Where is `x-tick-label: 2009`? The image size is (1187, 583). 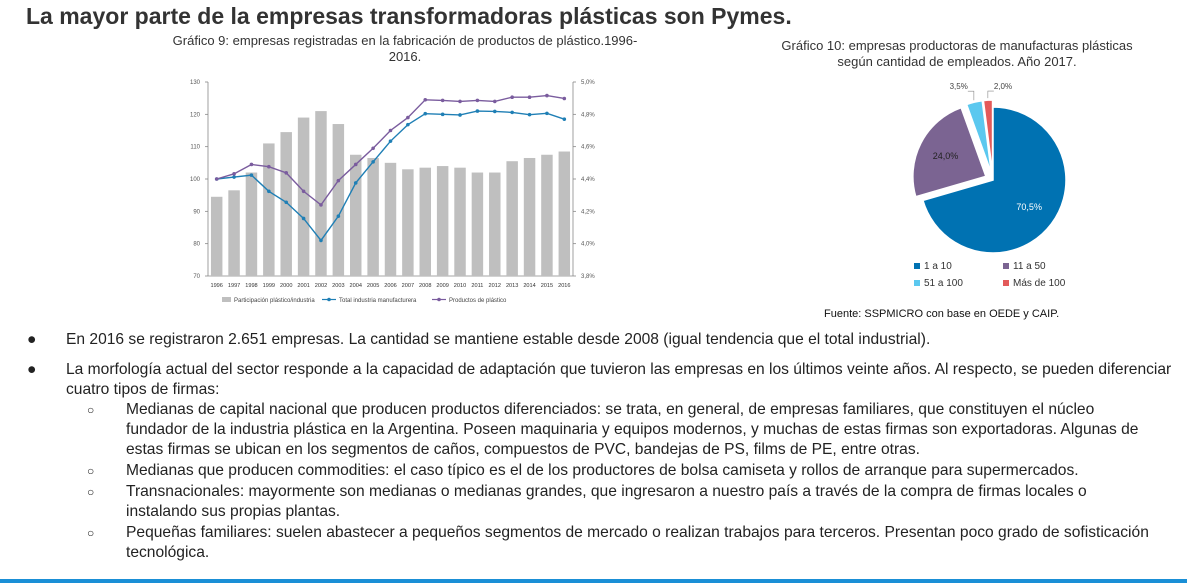 x-tick-label: 2009 is located at coordinates (442, 286).